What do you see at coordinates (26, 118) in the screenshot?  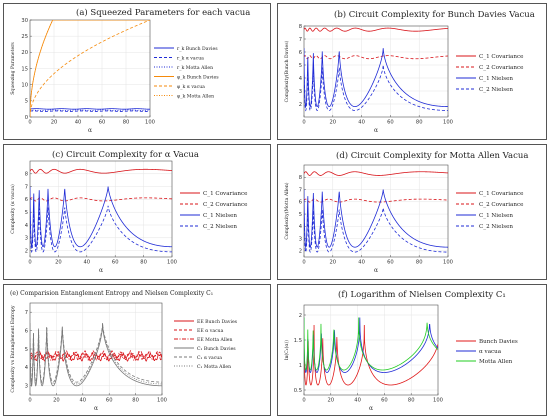 I see `y-tick-label: 0` at bounding box center [26, 118].